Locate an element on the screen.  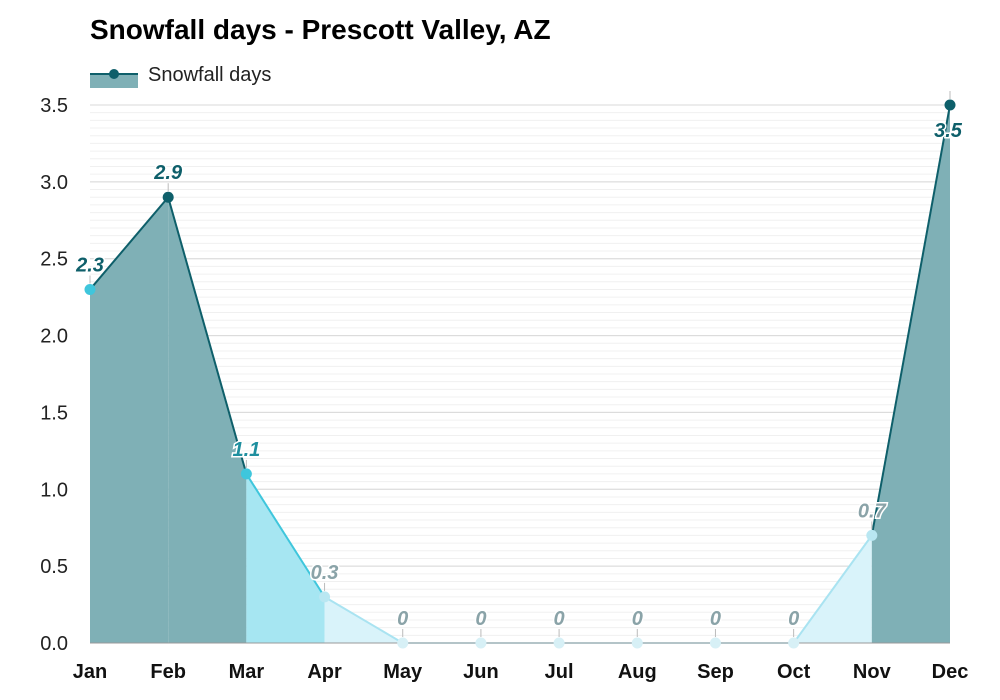
data-label: 3.5 is located at coordinates (948, 131).